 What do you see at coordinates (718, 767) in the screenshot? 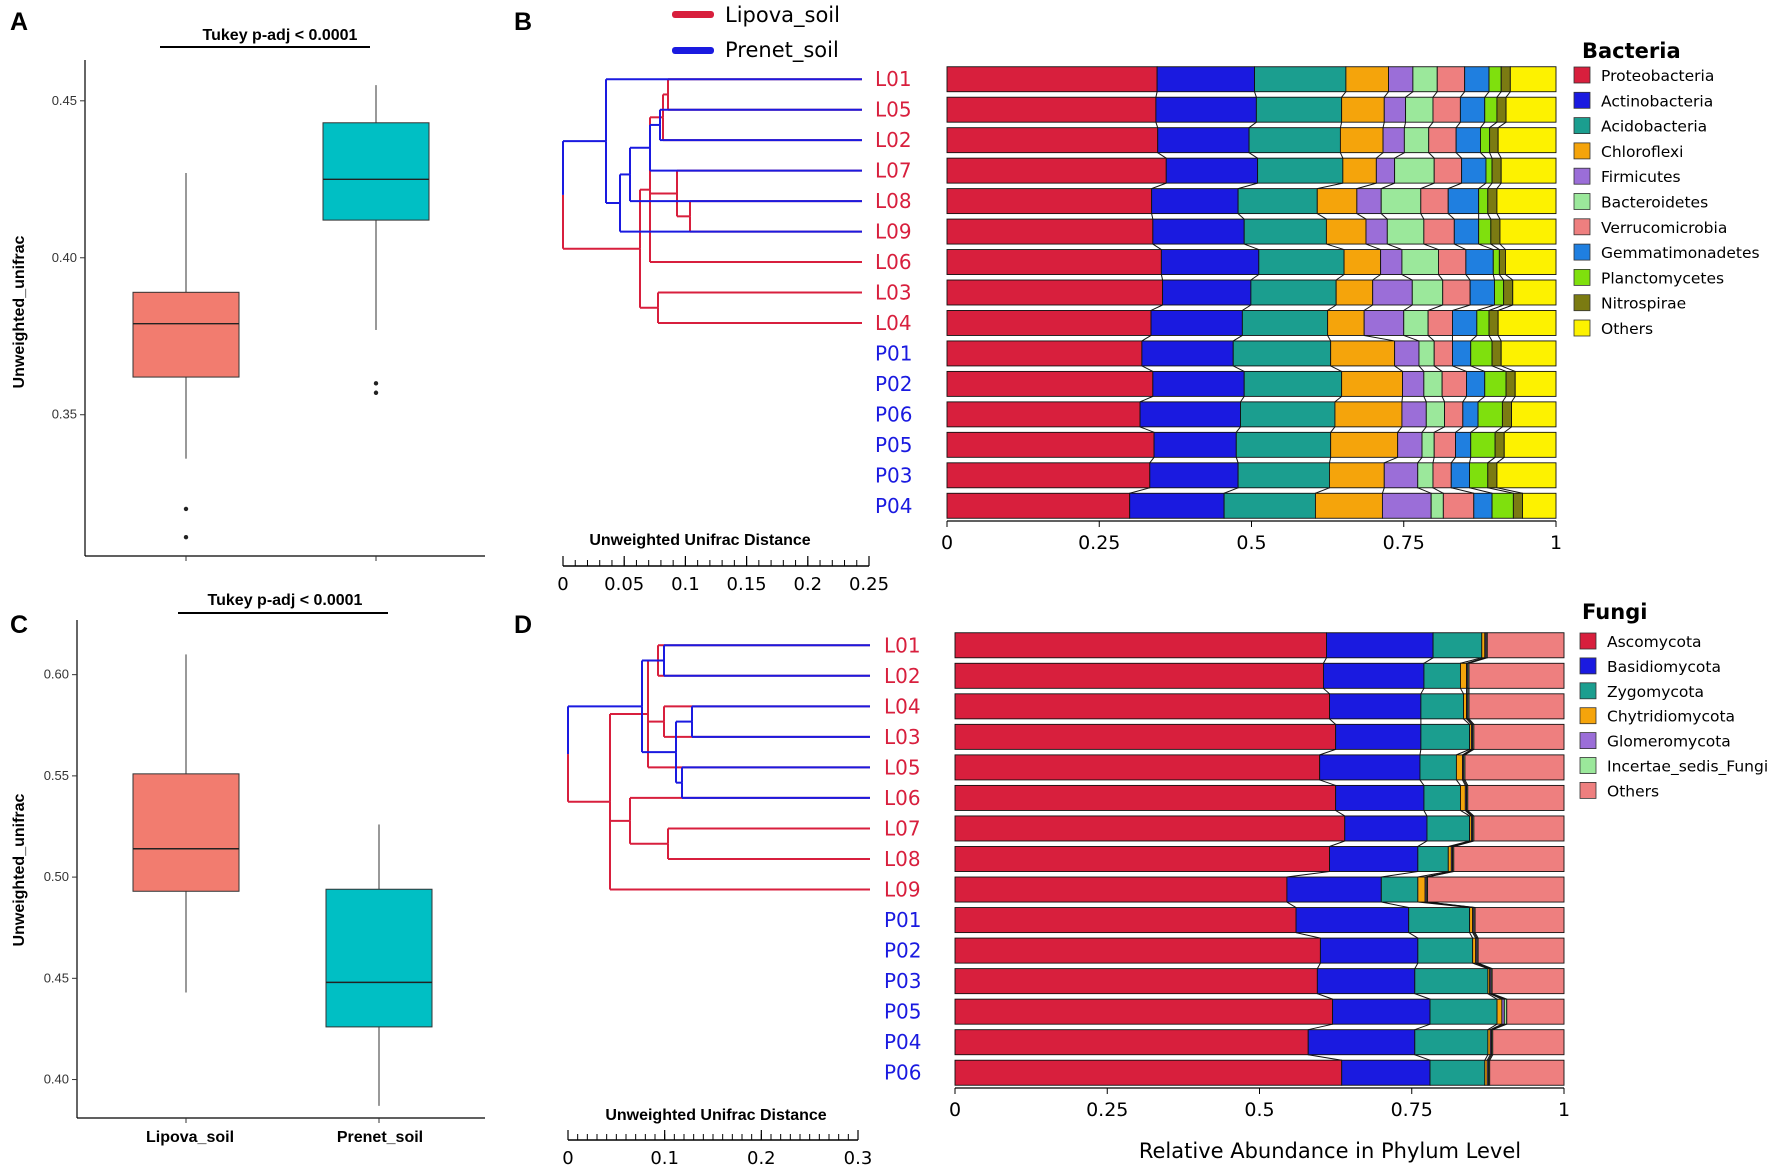
I see `dendrogram-d` at bounding box center [718, 767].